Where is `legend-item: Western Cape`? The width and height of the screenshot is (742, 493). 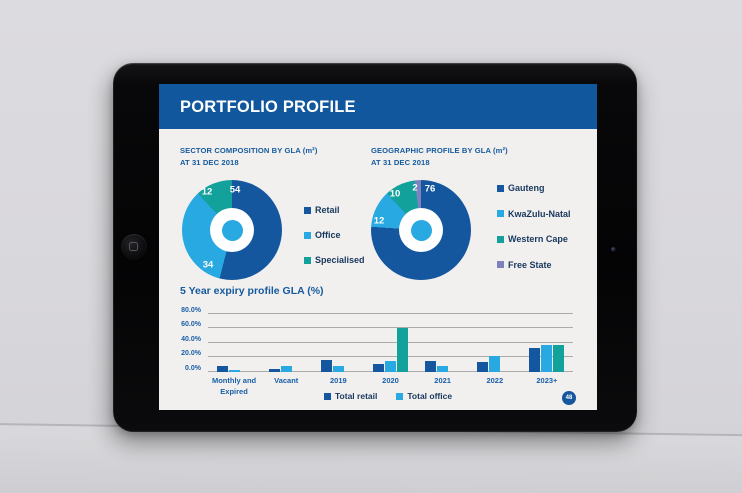 legend-item: Western Cape is located at coordinates (534, 239).